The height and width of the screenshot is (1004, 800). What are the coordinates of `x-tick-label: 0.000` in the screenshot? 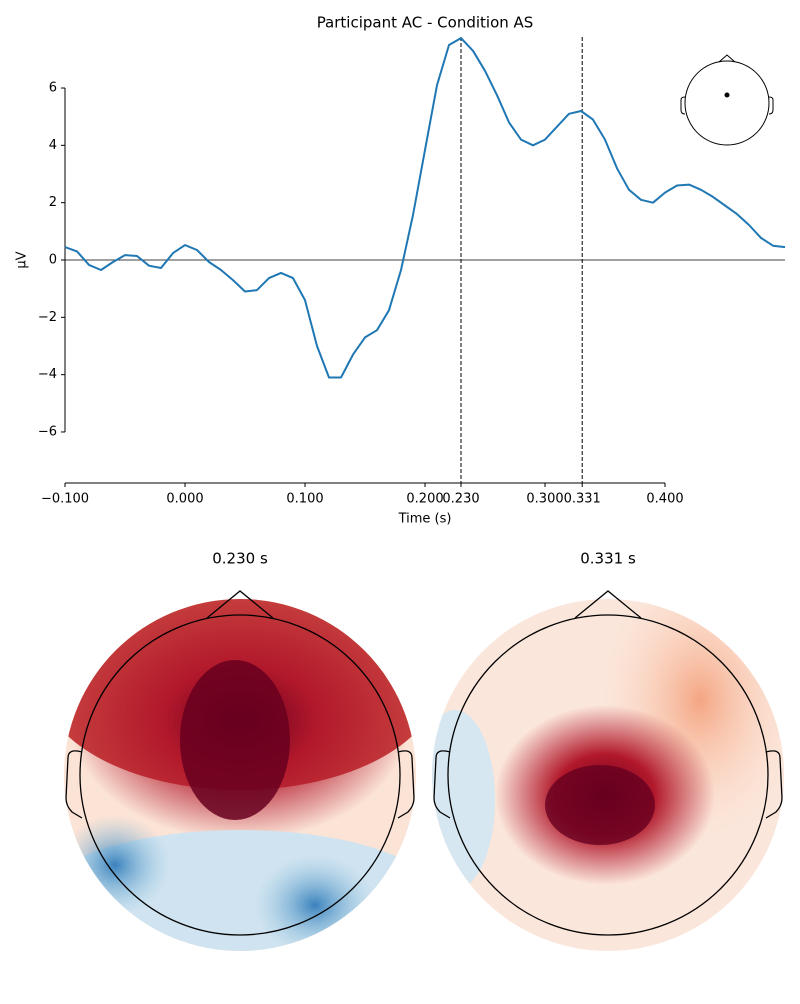 It's located at (184, 499).